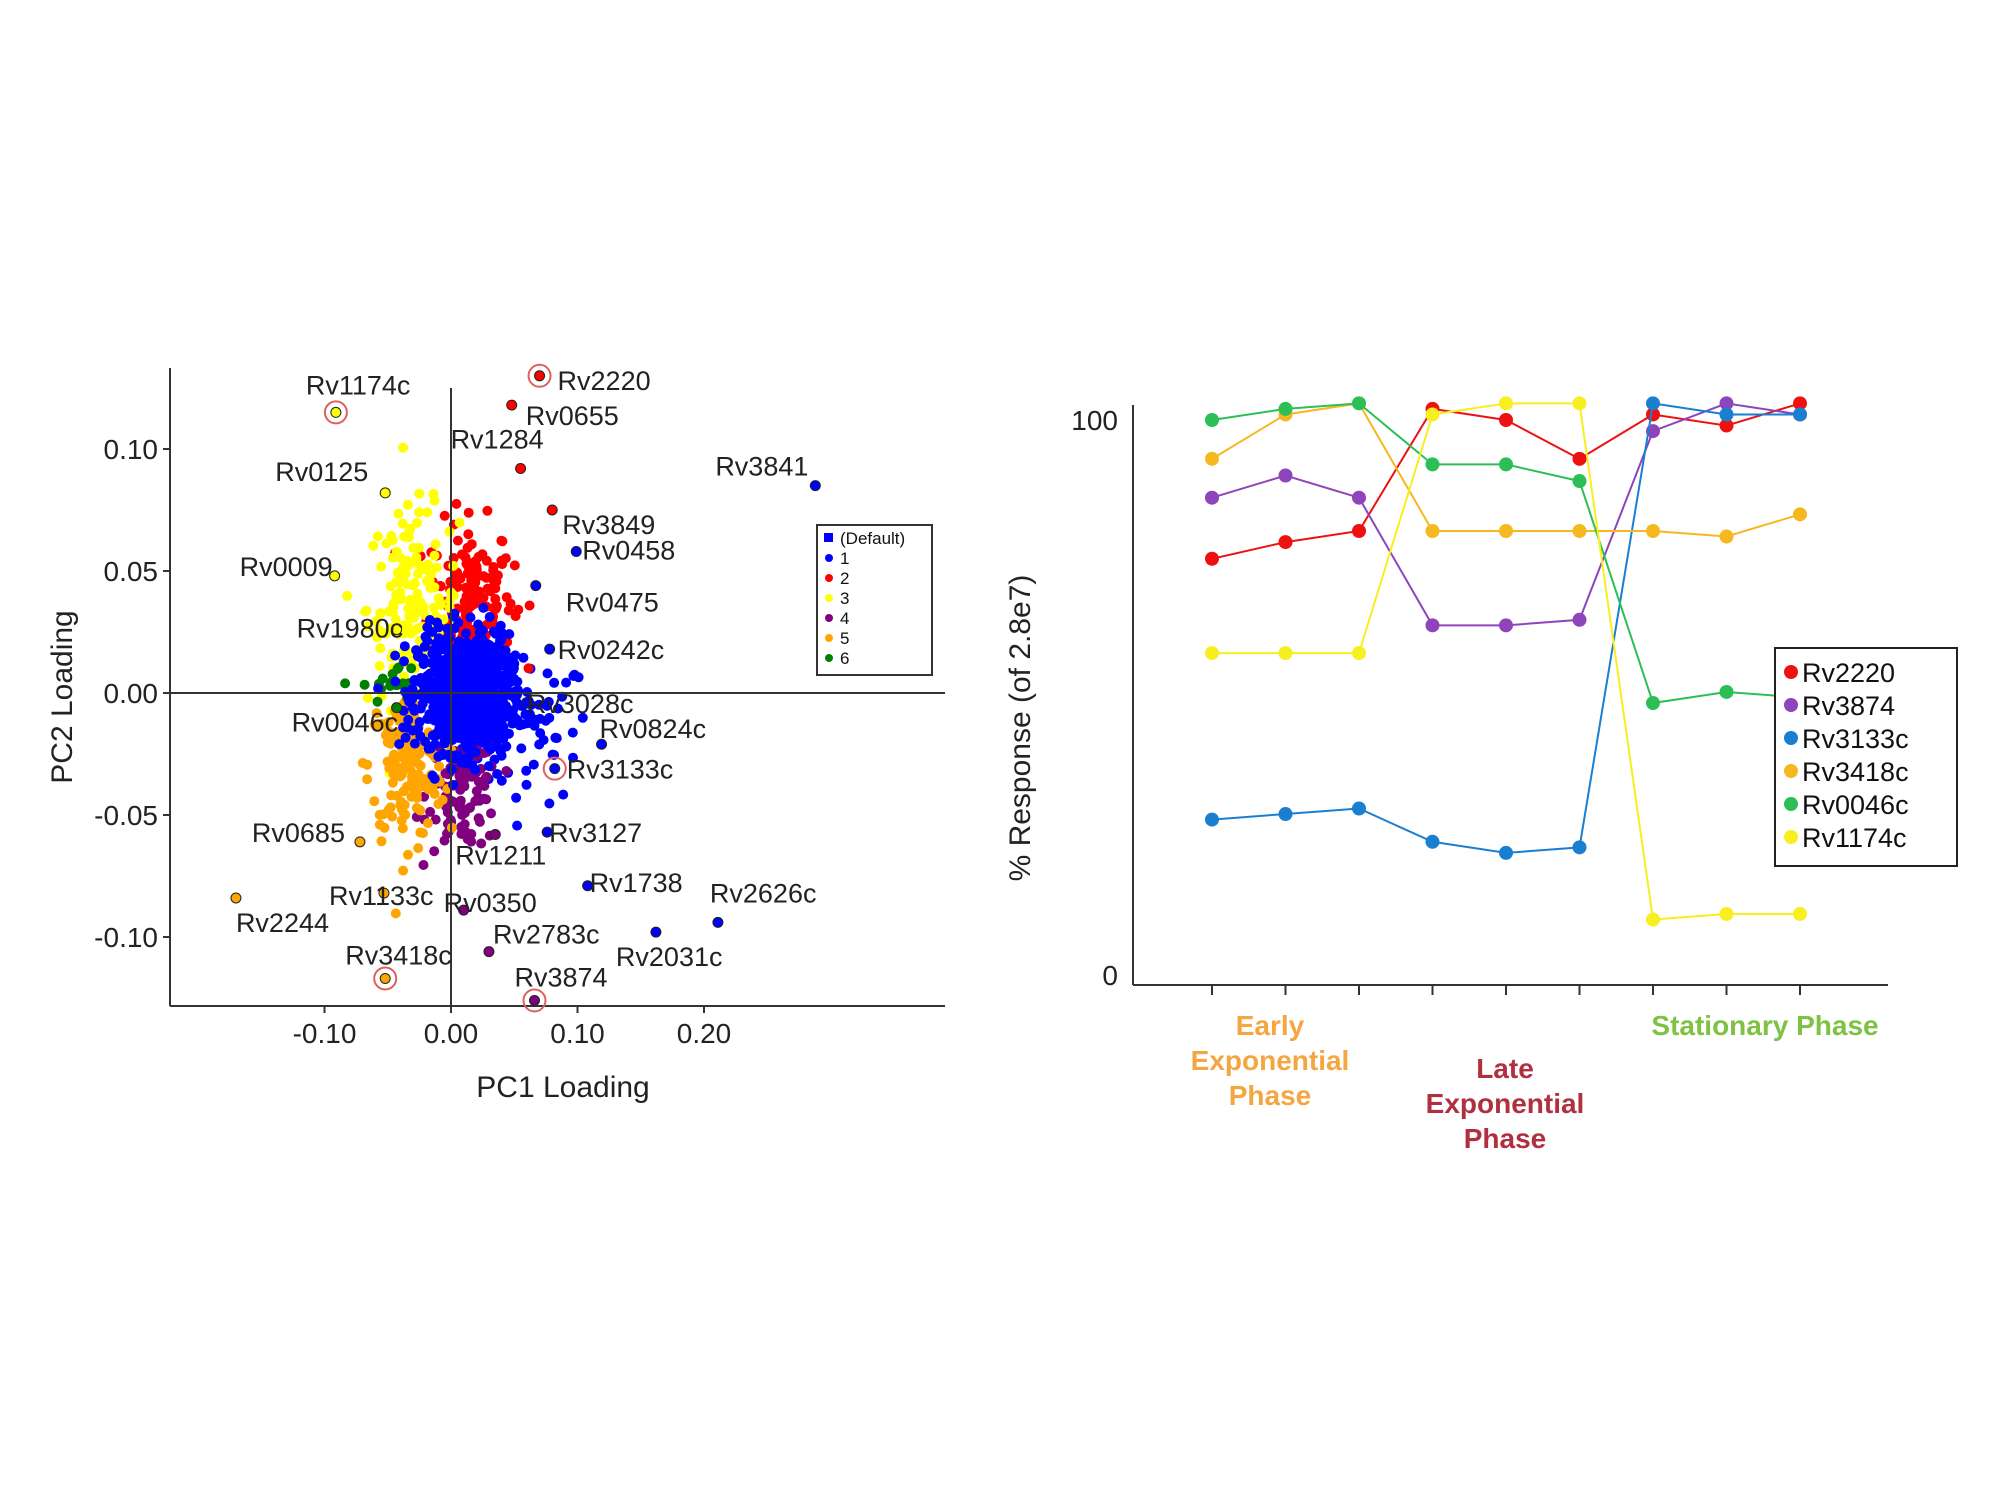  What do you see at coordinates (602, 744) in the screenshot?
I see `point-rv0824c` at bounding box center [602, 744].